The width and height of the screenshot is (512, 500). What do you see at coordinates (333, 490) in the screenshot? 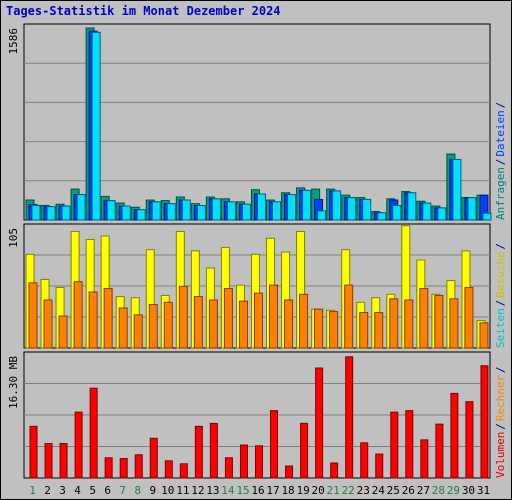
I see `x-tick-day-21: 21` at bounding box center [333, 490].